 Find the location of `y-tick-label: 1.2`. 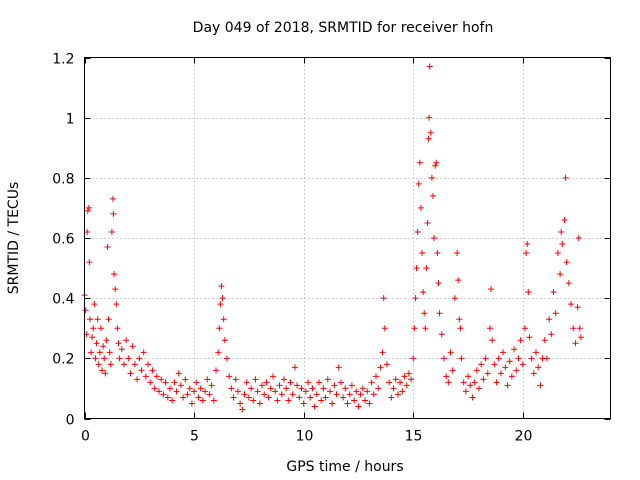

y-tick-label: 1.2 is located at coordinates (63, 60).